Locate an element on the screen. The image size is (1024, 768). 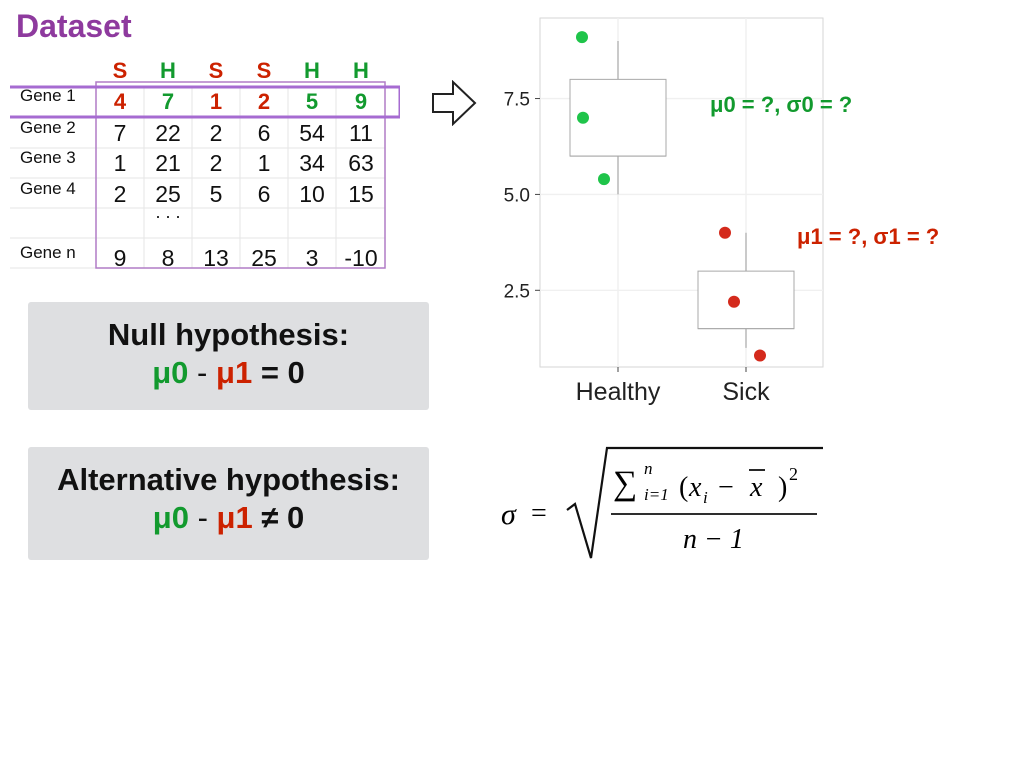
summation-symbol: ∑ is located at coordinates (625, 483).